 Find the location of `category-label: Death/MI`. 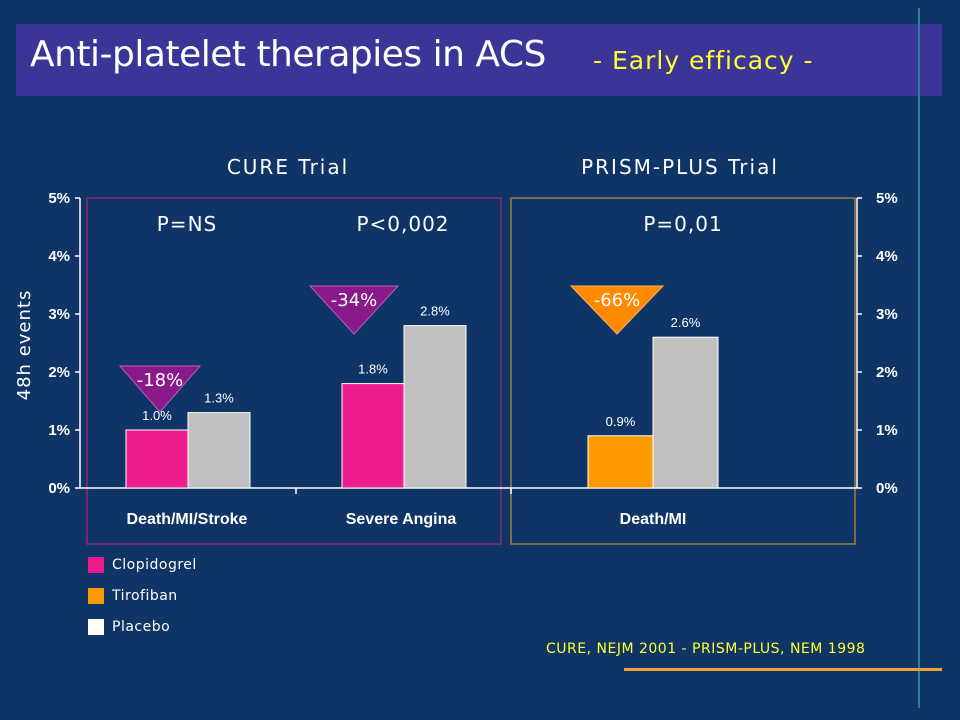

category-label: Death/MI is located at coordinates (653, 519).